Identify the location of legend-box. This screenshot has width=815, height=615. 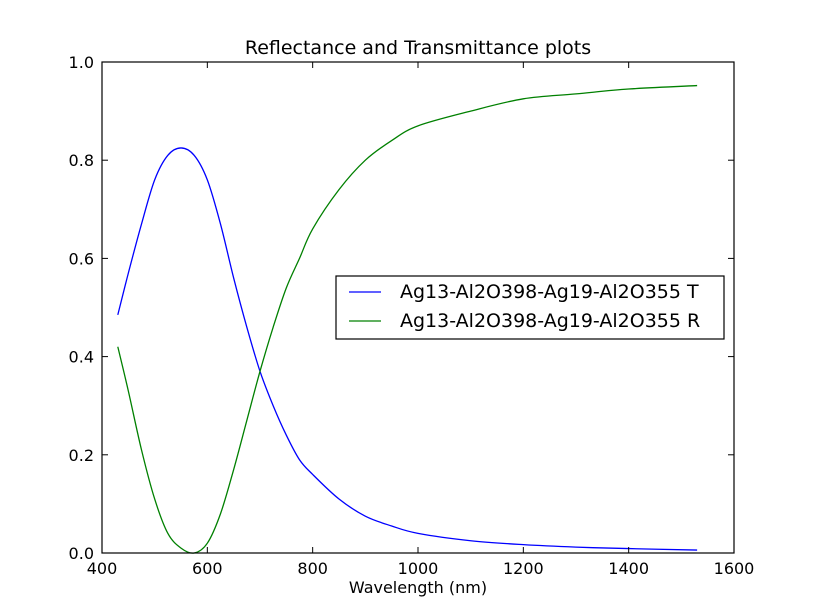
(530, 307).